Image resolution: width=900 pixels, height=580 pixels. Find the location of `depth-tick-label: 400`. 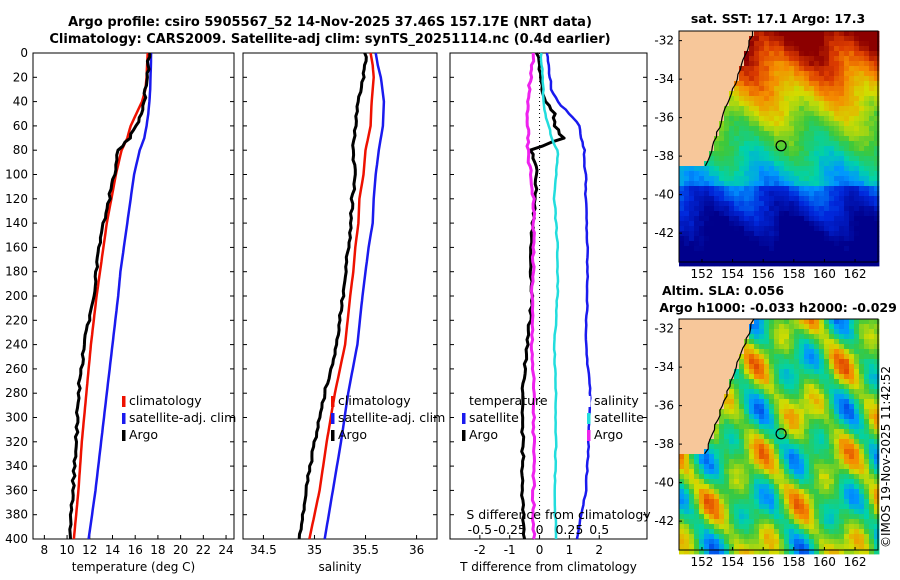

depth-tick-label: 400 is located at coordinates (16, 539).